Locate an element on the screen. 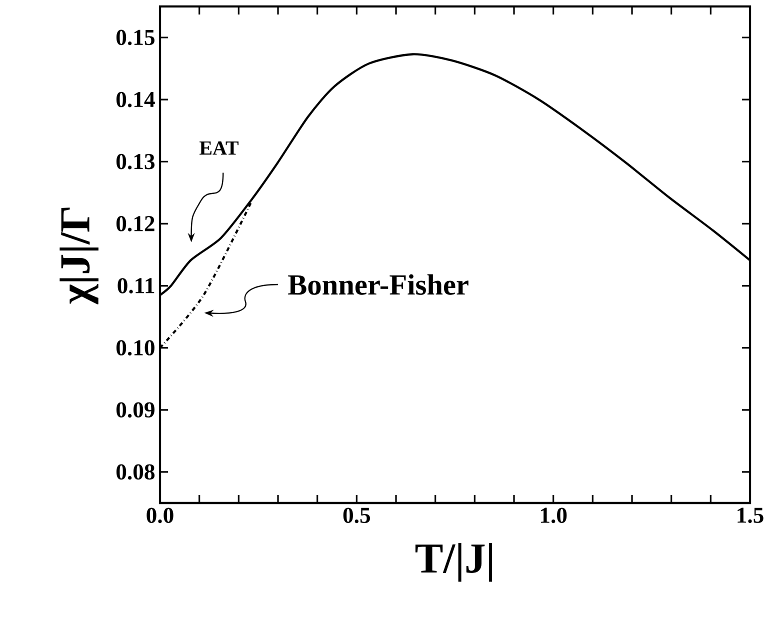  y-tick-label: 0.08 is located at coordinates (135, 472).